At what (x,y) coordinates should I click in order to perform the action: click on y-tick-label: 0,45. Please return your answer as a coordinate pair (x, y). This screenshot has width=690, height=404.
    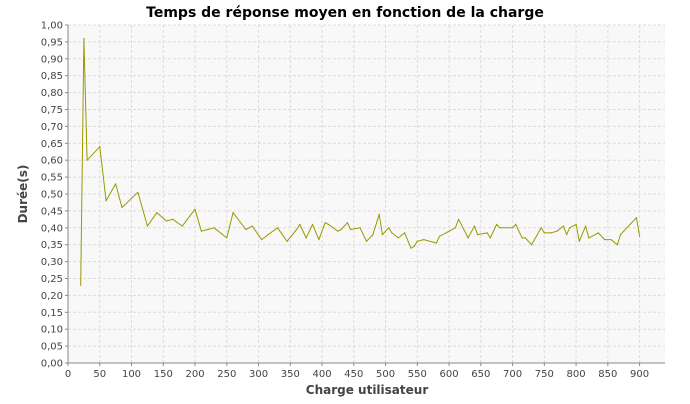
    Looking at the image, I should click on (52, 211).